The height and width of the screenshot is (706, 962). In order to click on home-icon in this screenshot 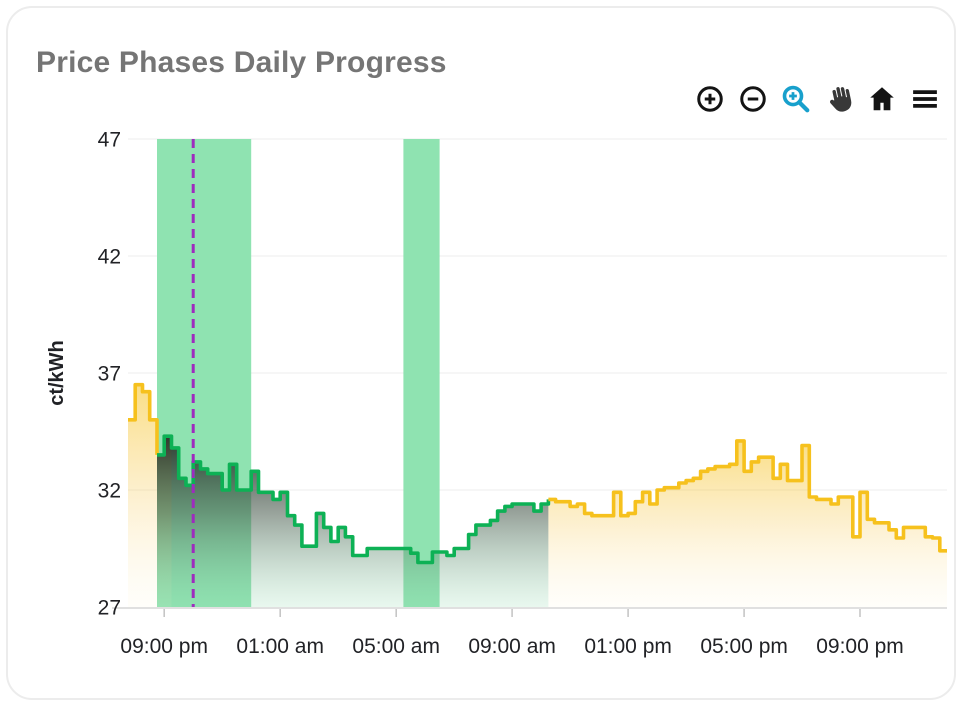, I will do `click(882, 99)`.